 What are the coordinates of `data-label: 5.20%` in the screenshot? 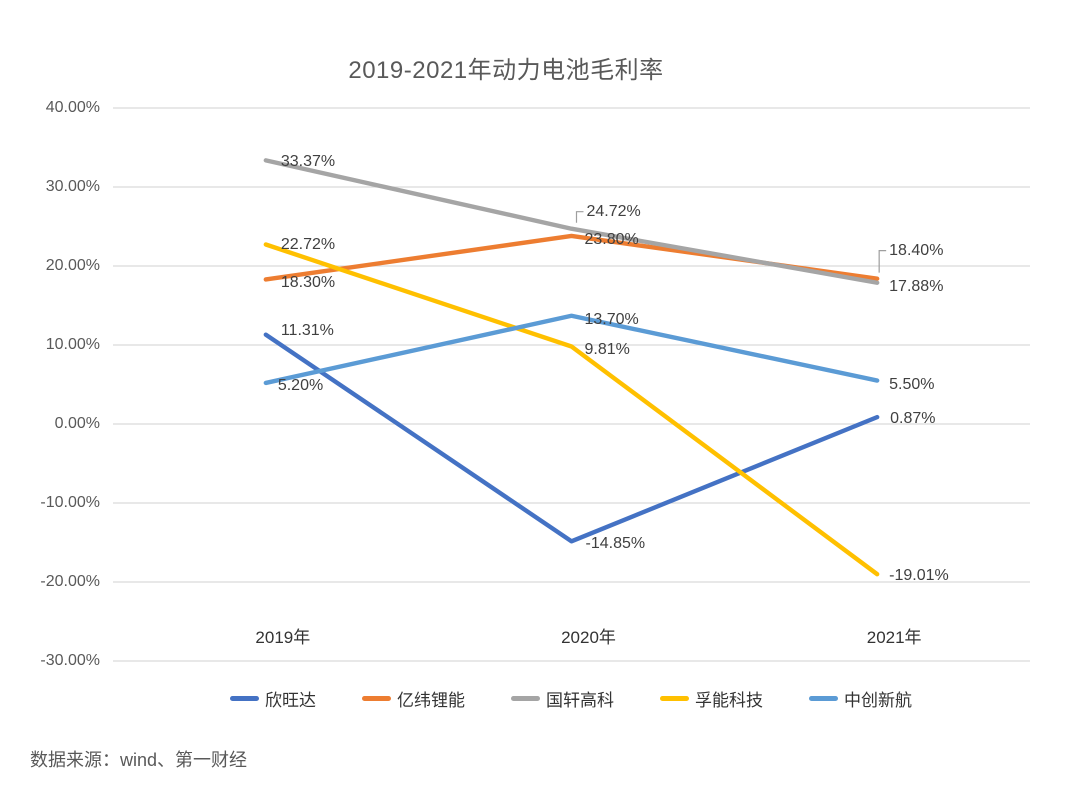 It's located at (300, 385).